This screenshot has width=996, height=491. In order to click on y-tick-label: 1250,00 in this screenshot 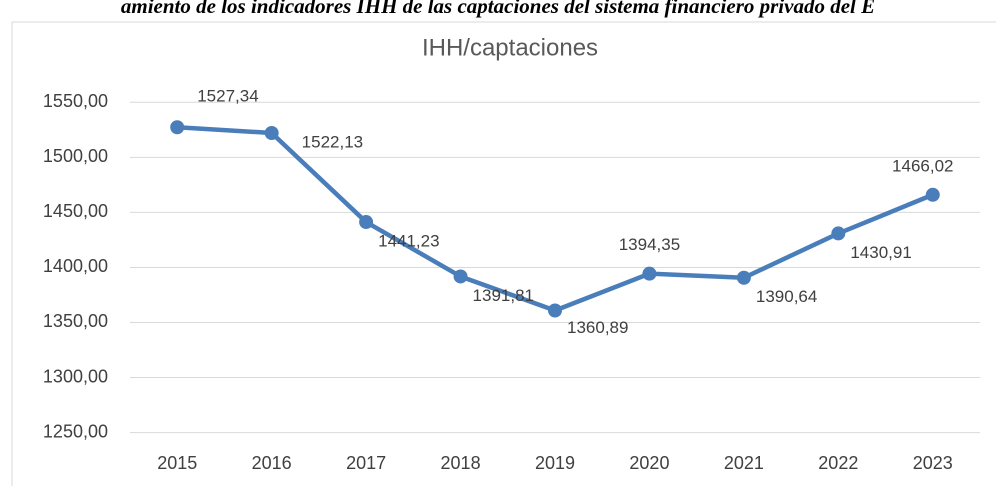, I will do `click(75, 431)`.